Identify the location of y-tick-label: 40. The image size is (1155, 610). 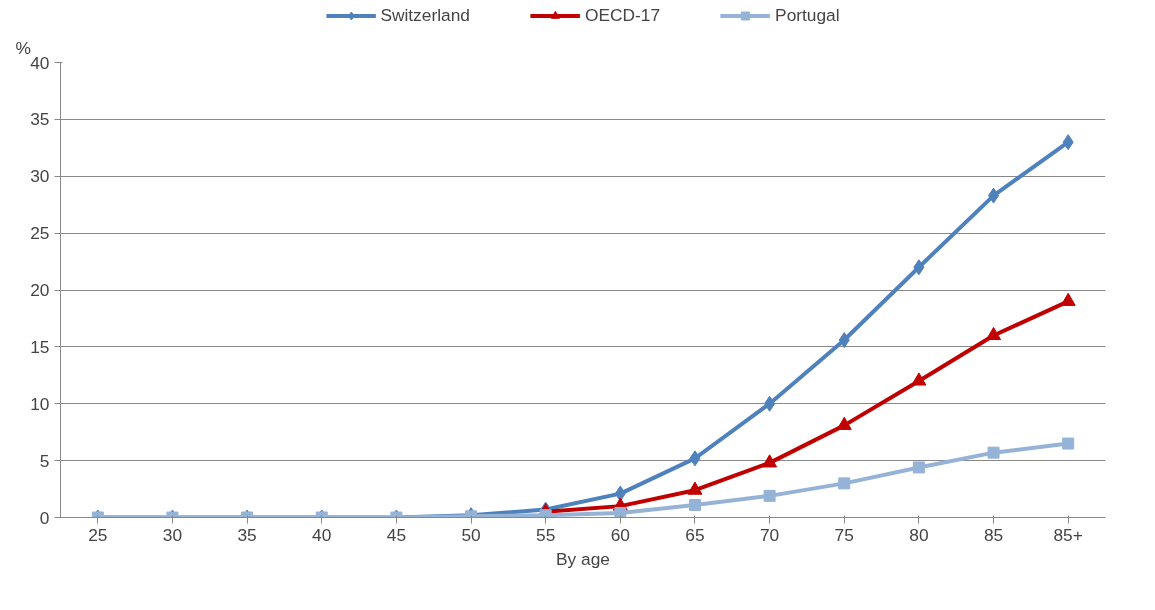
(40, 62).